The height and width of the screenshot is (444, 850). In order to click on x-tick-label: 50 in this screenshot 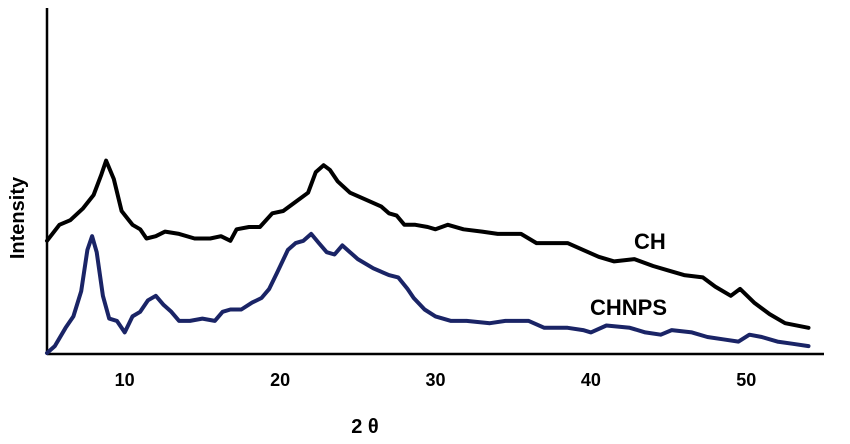, I will do `click(746, 380)`.